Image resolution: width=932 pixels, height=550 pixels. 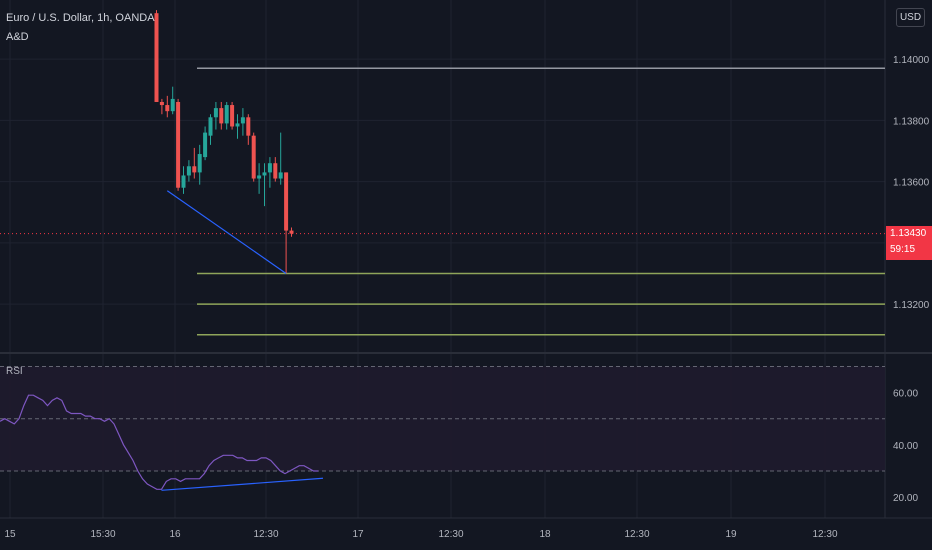 What do you see at coordinates (159, 442) in the screenshot?
I see `rsi-line` at bounding box center [159, 442].